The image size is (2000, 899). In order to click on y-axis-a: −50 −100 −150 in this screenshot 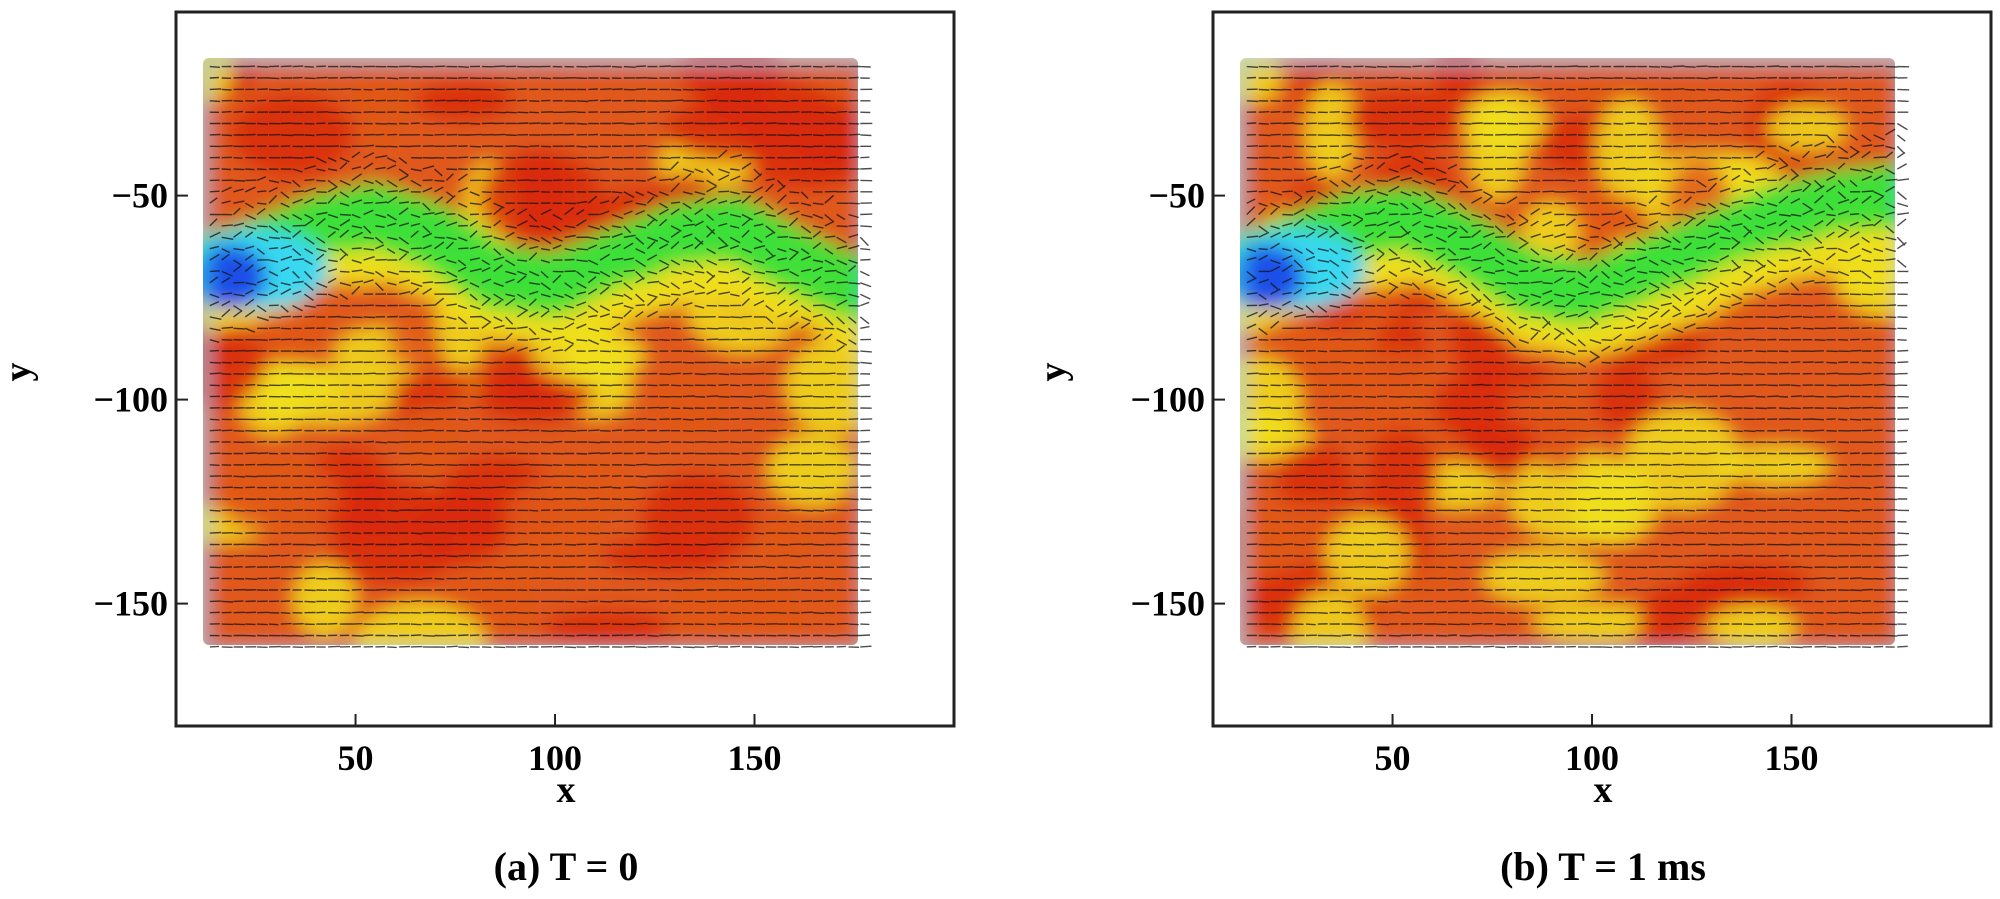, I will do `click(140, 400)`.